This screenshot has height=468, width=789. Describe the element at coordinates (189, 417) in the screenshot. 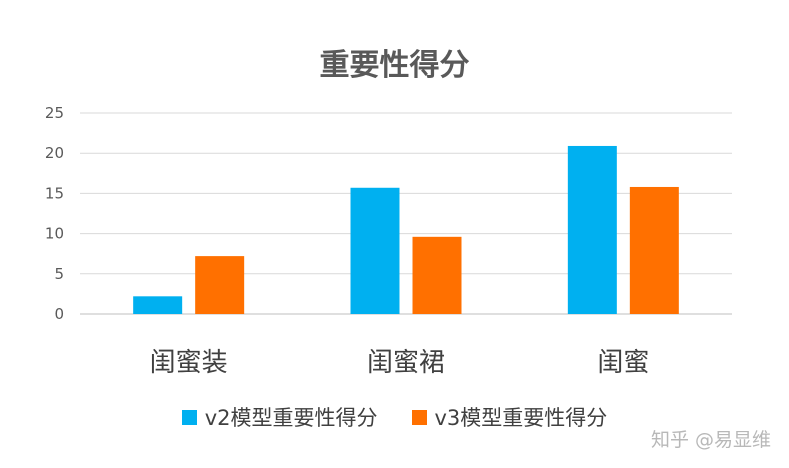

I see `legend-swatch-v2` at that location.